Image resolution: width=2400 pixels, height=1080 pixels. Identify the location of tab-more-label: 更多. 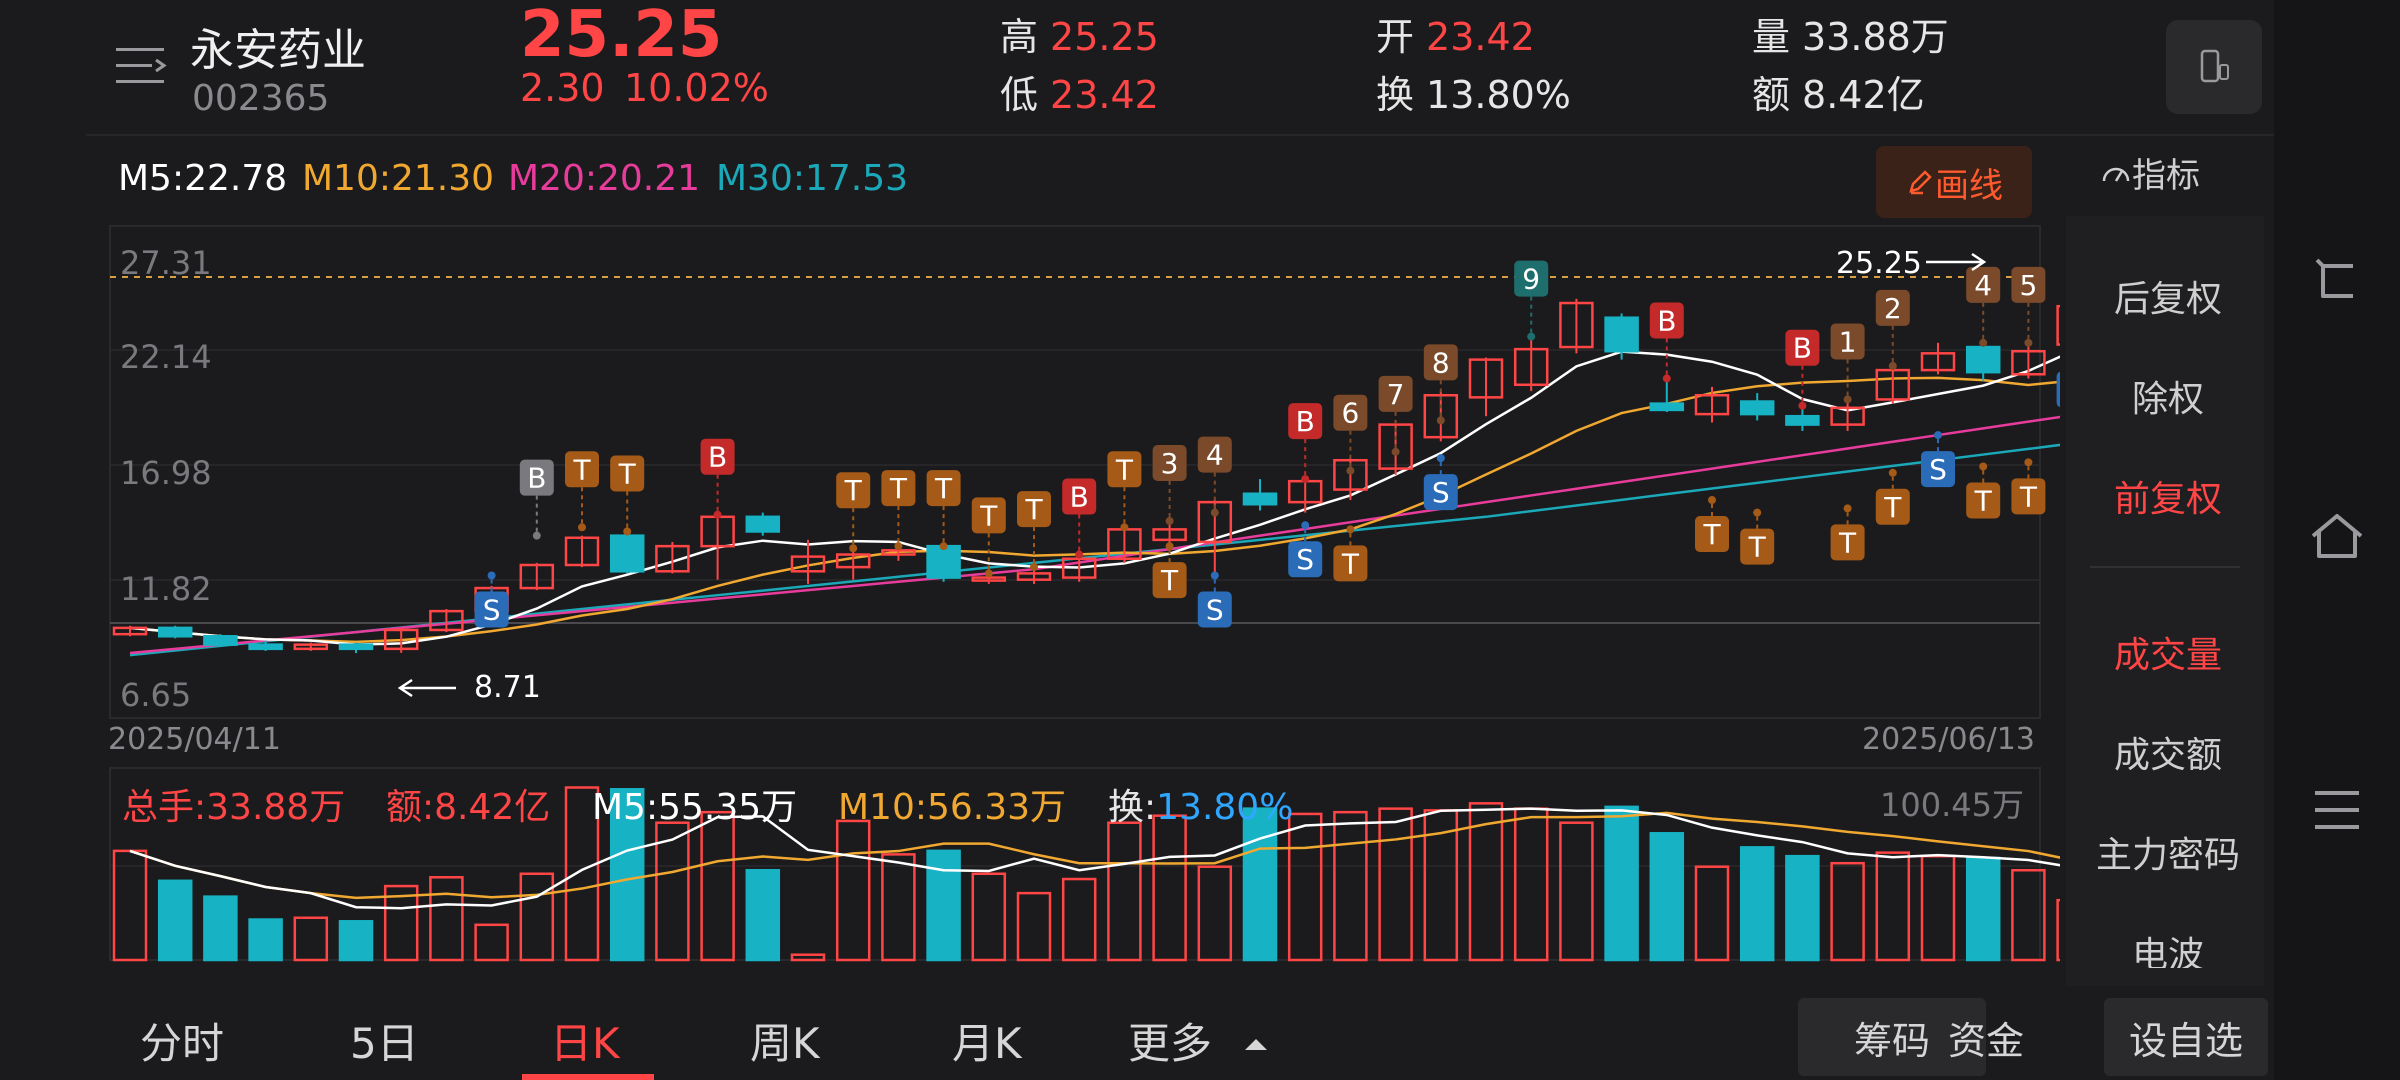
(1170, 1043).